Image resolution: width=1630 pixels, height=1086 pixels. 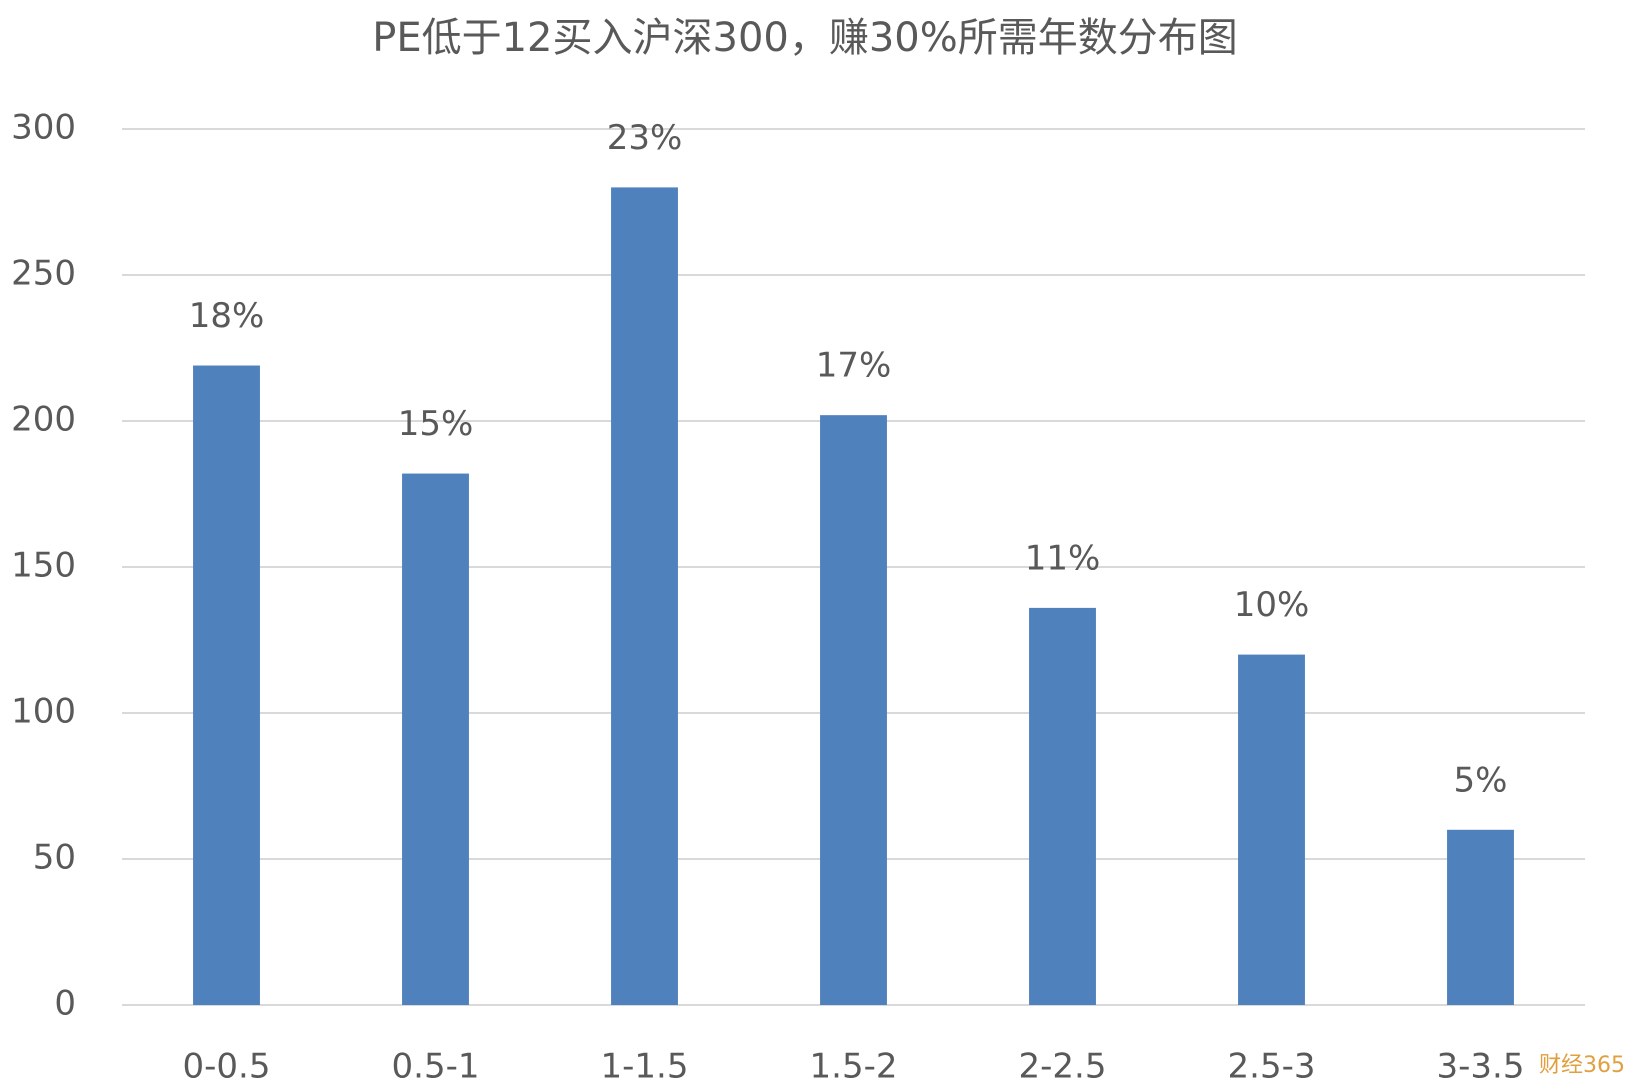 What do you see at coordinates (1272, 1066) in the screenshot?
I see `x-tick-label: 2.5-3` at bounding box center [1272, 1066].